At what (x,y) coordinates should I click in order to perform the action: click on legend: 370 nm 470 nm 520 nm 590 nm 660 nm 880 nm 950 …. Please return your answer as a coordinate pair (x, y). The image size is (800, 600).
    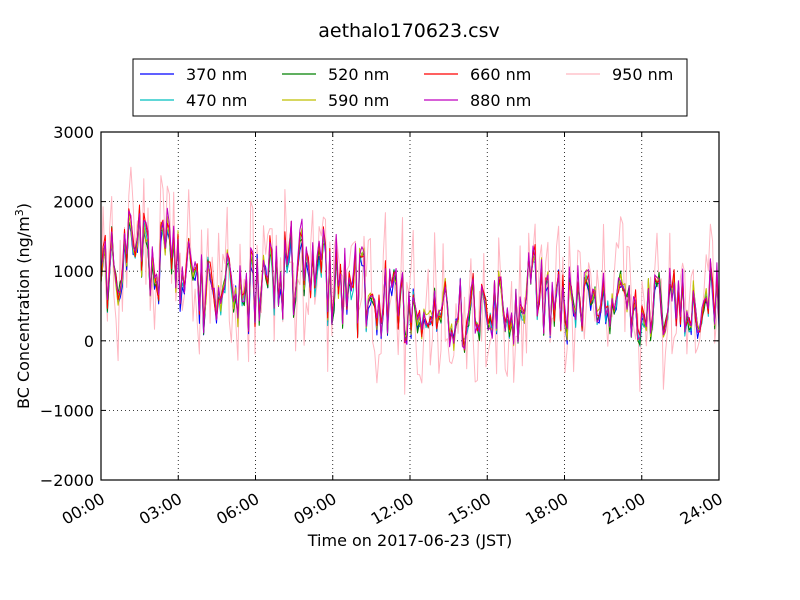
    Looking at the image, I should click on (410, 87).